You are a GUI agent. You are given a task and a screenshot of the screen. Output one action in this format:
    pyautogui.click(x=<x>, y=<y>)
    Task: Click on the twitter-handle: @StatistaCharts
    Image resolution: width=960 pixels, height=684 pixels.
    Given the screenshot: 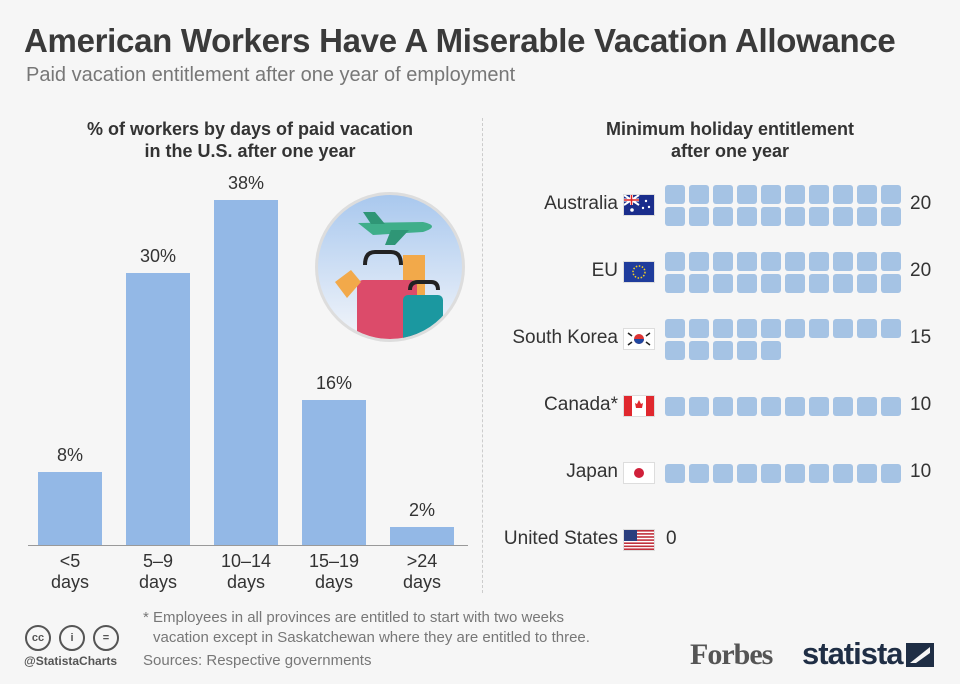 What is the action you would take?
    pyautogui.click(x=71, y=661)
    